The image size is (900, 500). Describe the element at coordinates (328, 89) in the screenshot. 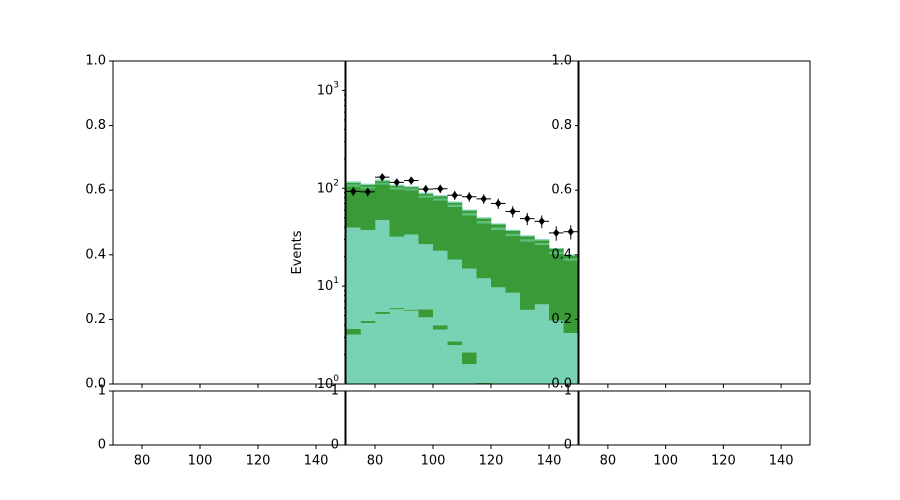

I see `ytick-label: 103` at that location.